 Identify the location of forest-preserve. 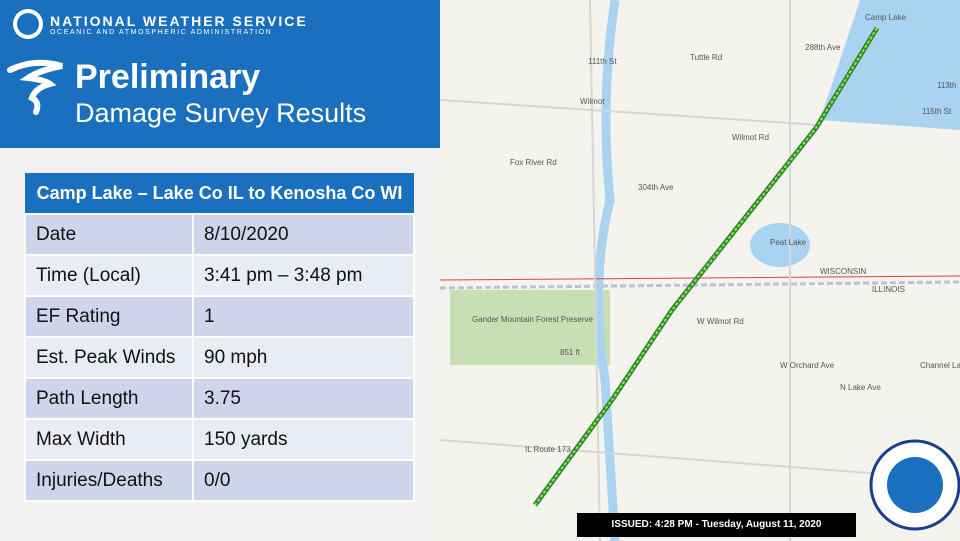
(530, 327).